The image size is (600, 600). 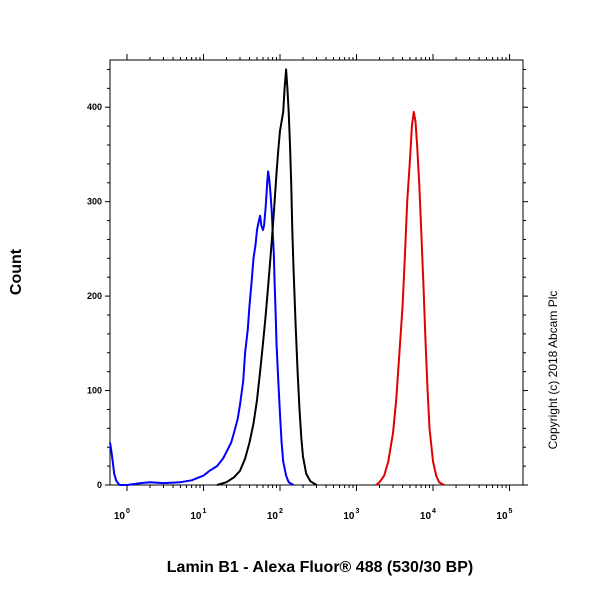 What do you see at coordinates (94, 107) in the screenshot?
I see `y-tick-label: 400` at bounding box center [94, 107].